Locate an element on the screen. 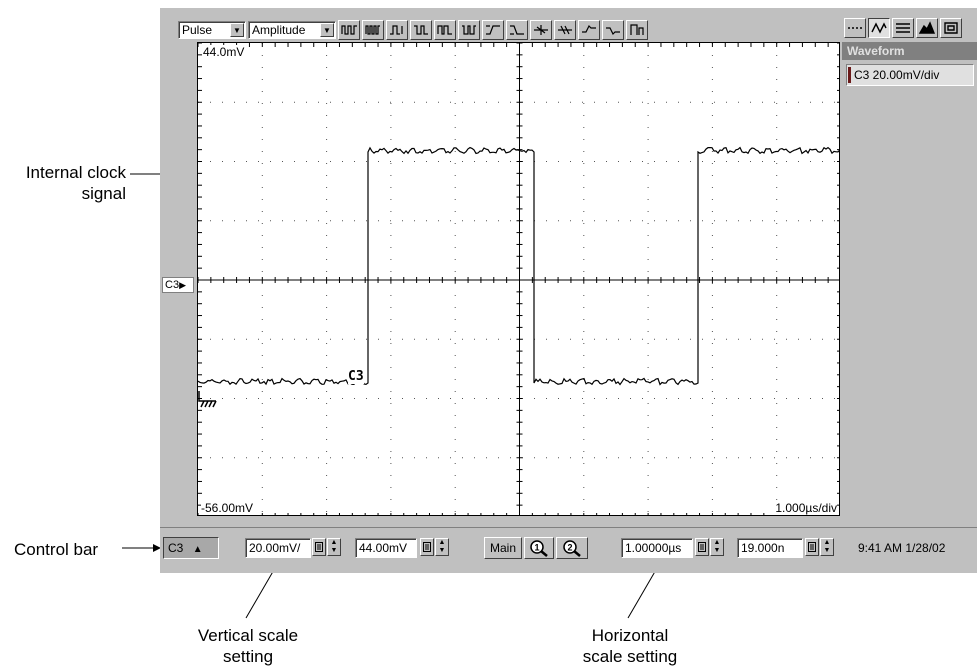  bottom-level-readout: -56.00mV is located at coordinates (227, 508).